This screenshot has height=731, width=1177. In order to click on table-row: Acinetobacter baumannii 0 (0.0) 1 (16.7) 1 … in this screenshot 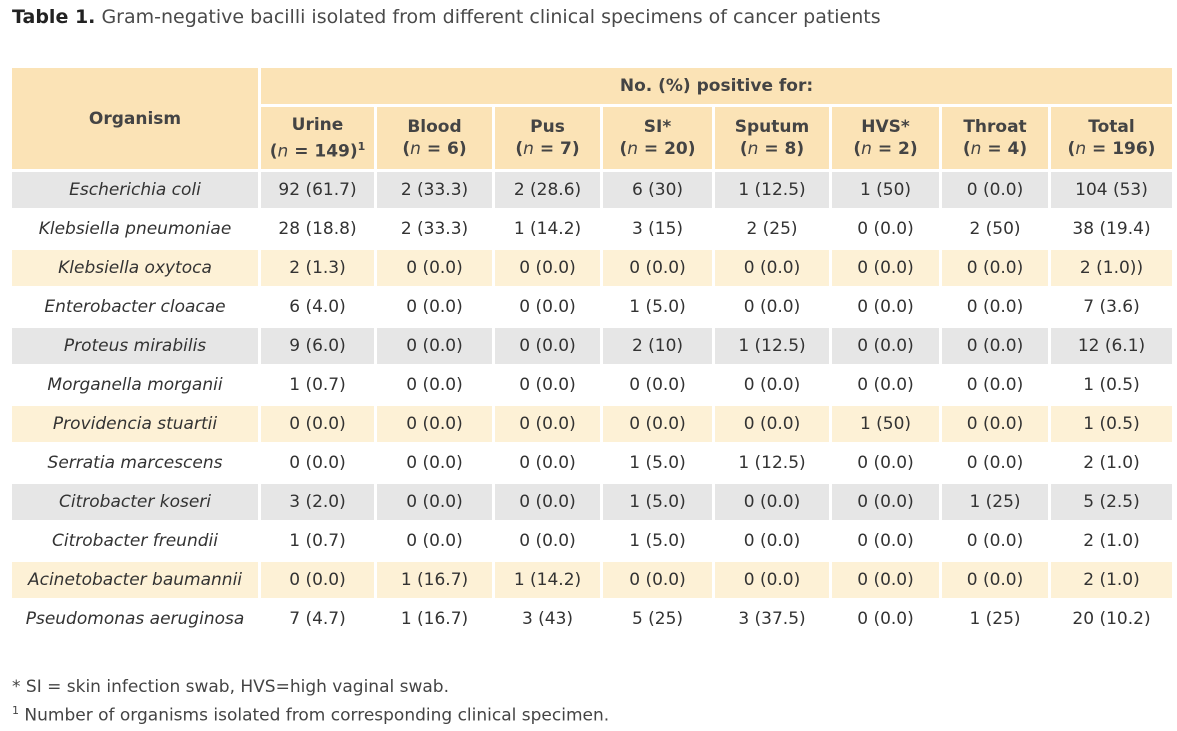, I will do `click(592, 580)`.